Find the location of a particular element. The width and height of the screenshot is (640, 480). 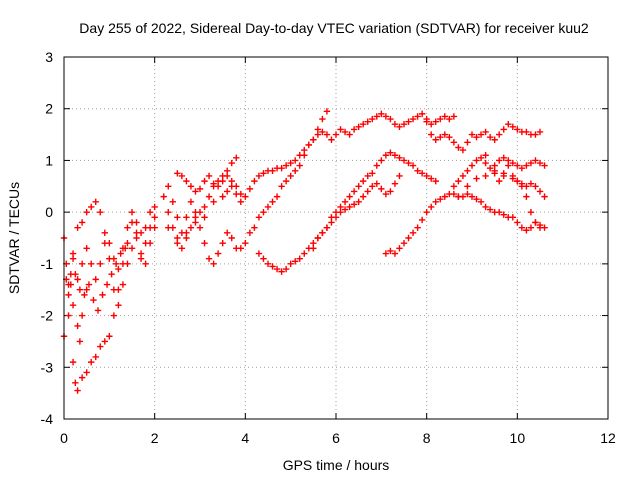

x-axis-label: GPS time / hours is located at coordinates (336, 465).